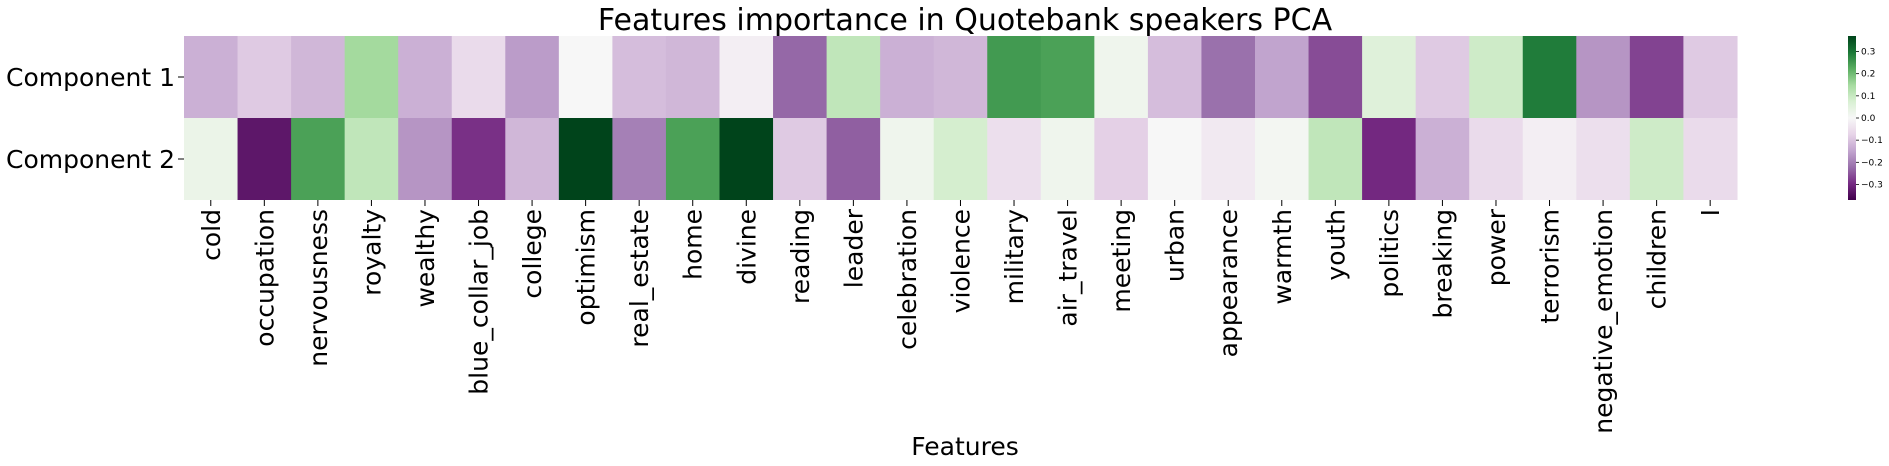  What do you see at coordinates (853, 248) in the screenshot?
I see `column-label: leader` at bounding box center [853, 248].